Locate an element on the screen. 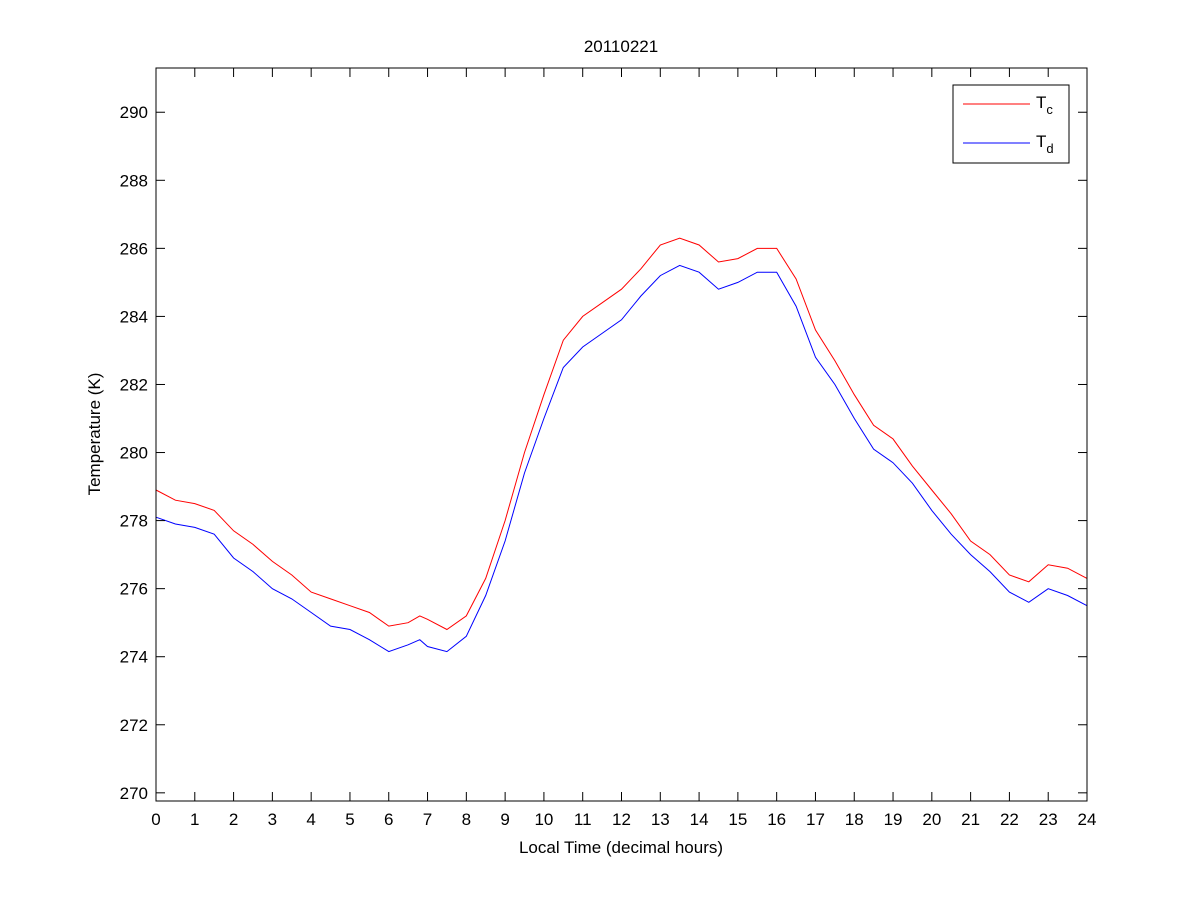 The width and height of the screenshot is (1201, 900). y-tick-label: 272 is located at coordinates (134, 725).